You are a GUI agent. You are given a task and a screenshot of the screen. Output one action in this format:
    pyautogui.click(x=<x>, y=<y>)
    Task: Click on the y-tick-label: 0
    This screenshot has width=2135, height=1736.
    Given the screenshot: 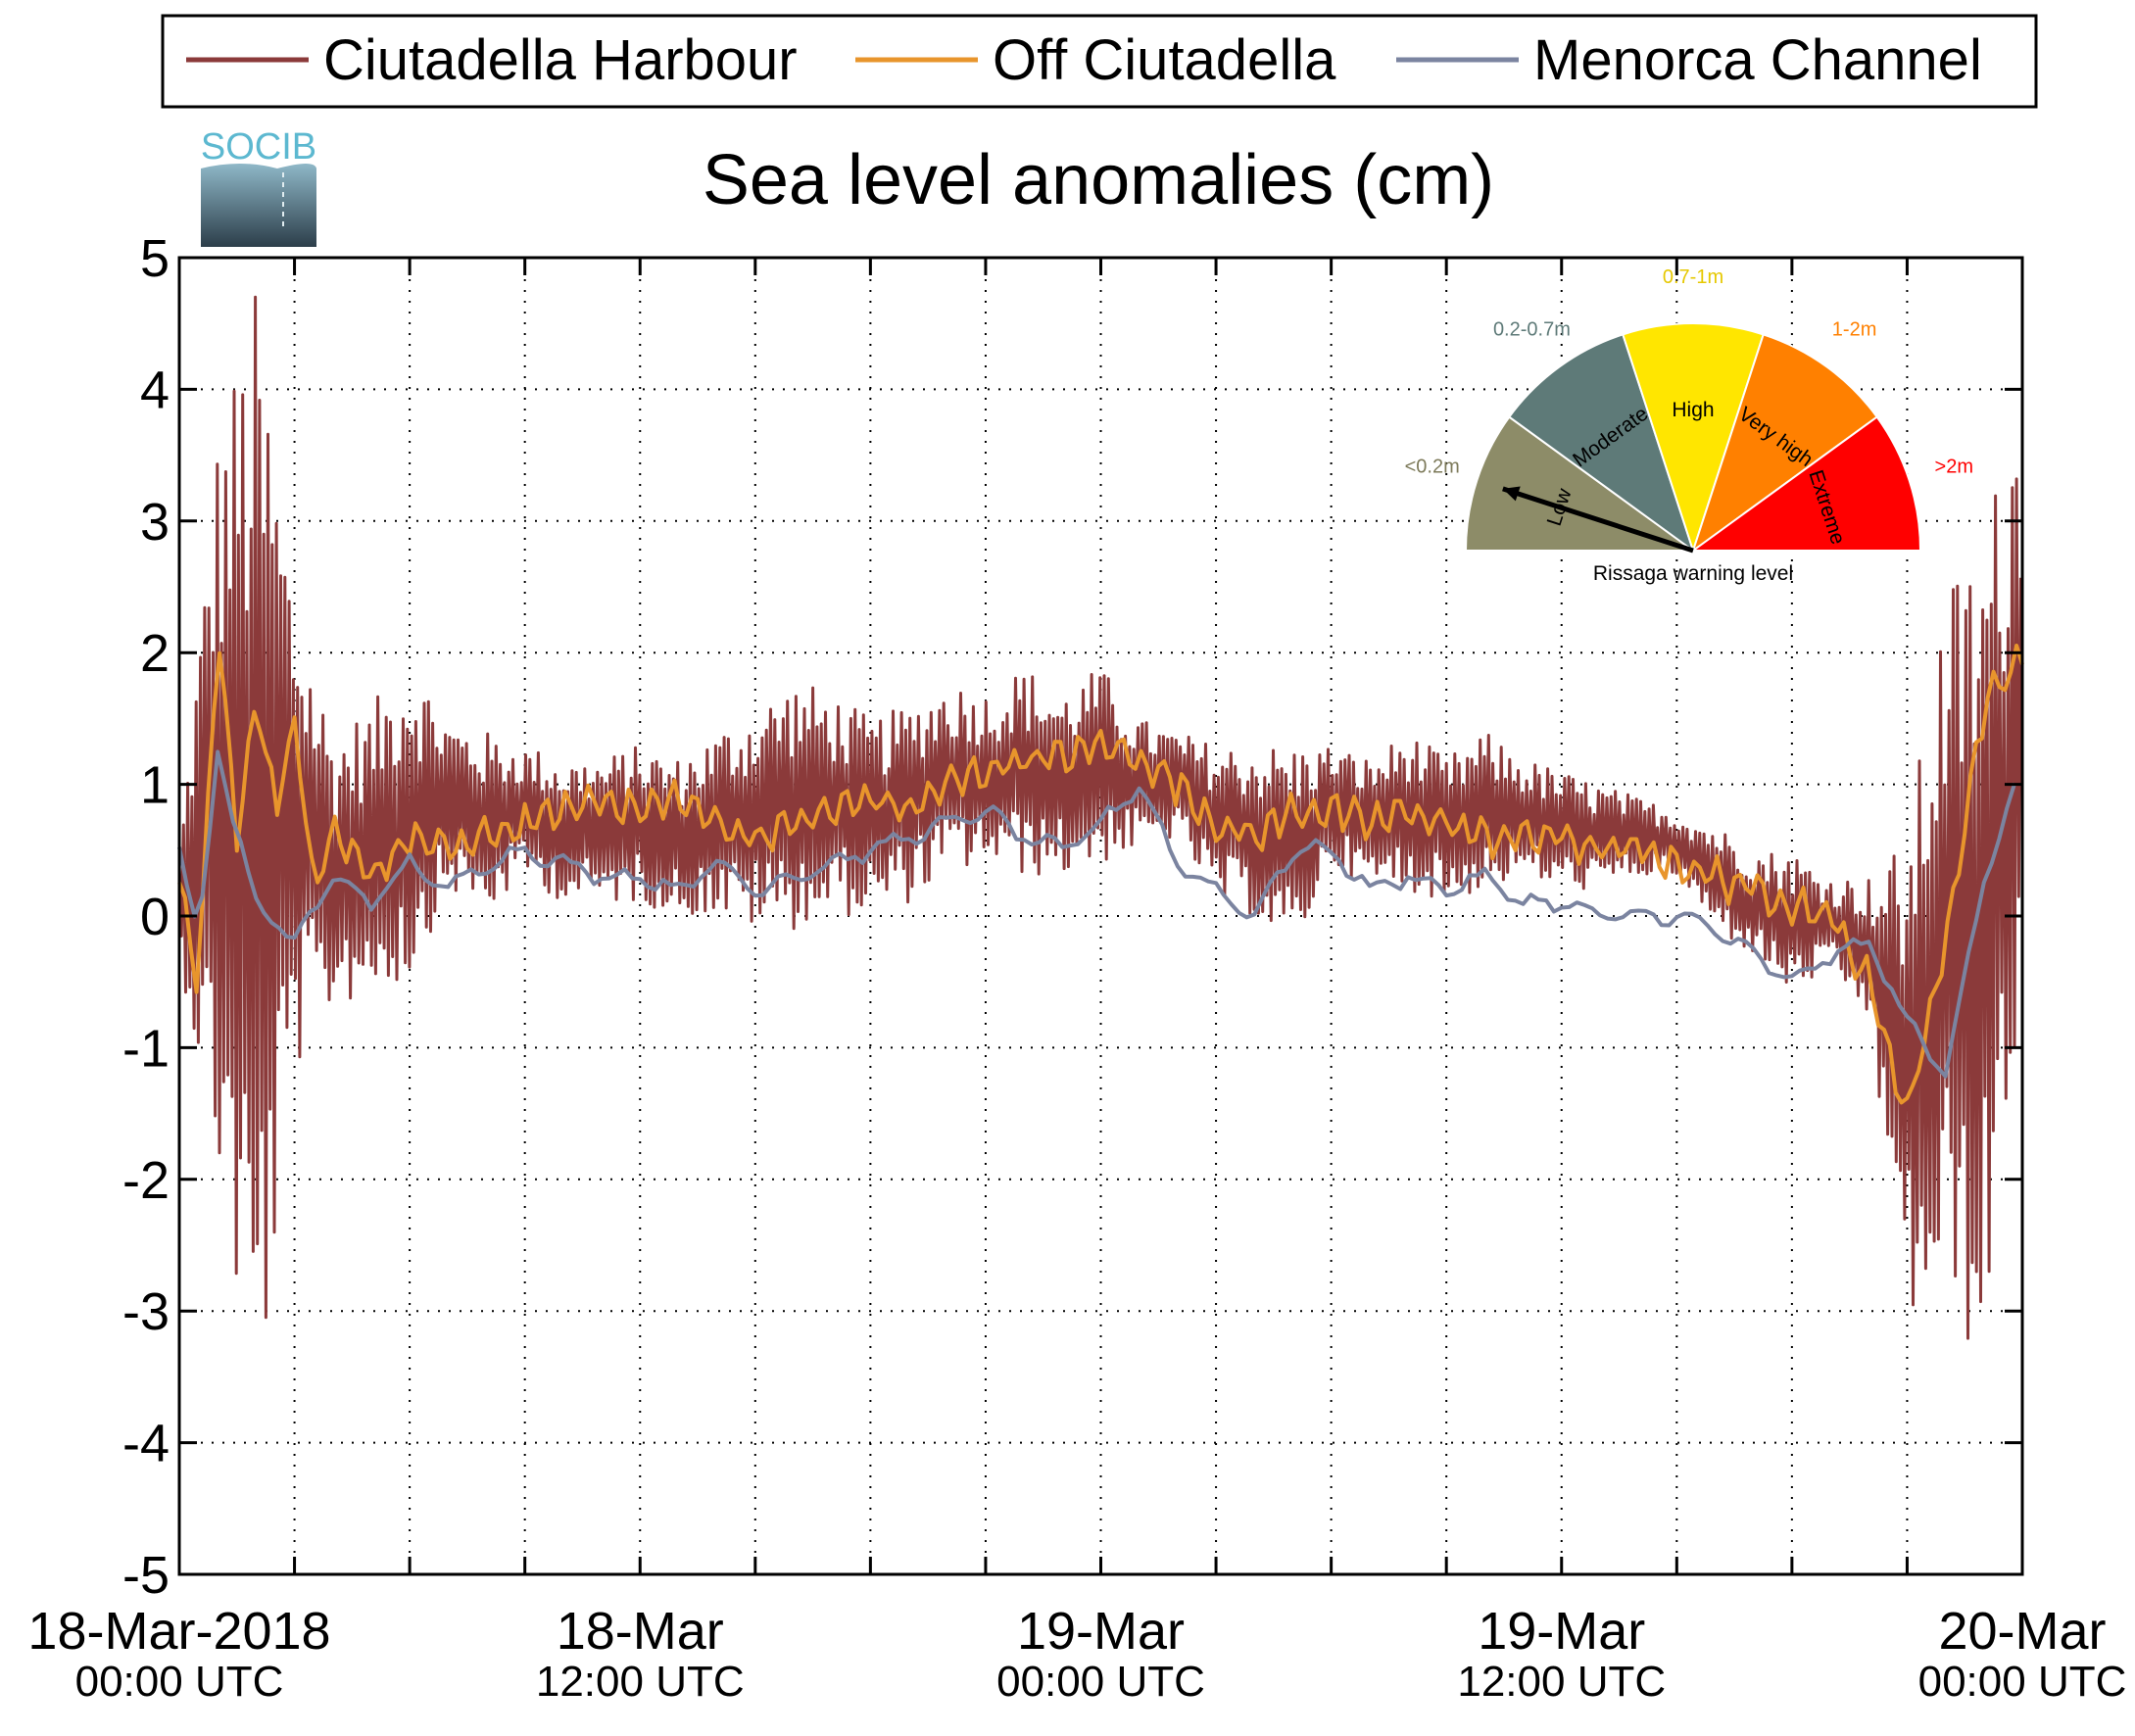 What is the action you would take?
    pyautogui.click(x=155, y=917)
    